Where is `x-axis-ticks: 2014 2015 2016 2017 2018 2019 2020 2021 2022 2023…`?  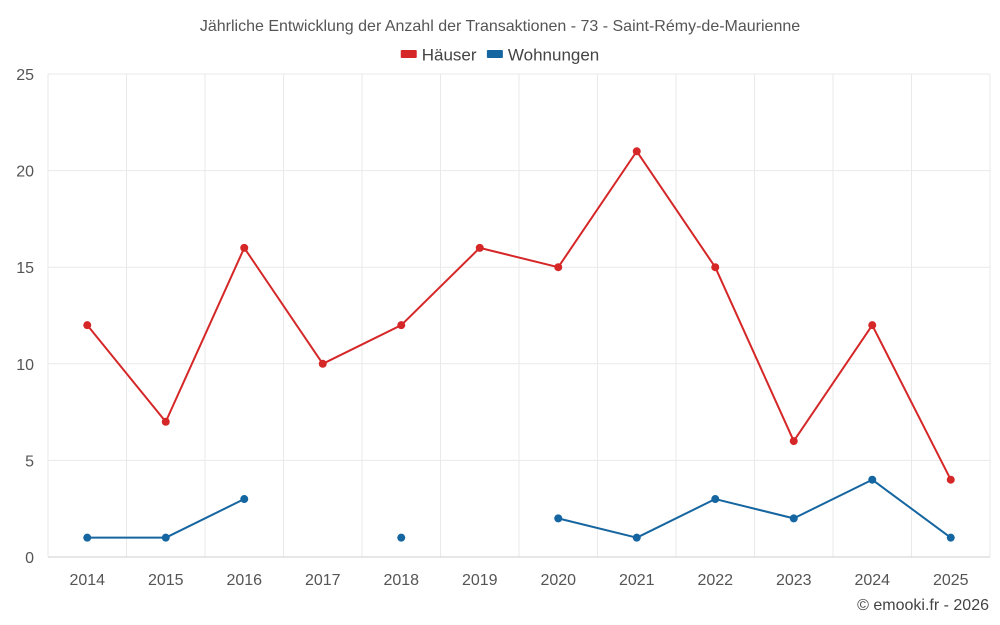
x-axis-ticks: 2014 2015 2016 2017 2018 2019 2020 2021 2022 2023… is located at coordinates (518, 580).